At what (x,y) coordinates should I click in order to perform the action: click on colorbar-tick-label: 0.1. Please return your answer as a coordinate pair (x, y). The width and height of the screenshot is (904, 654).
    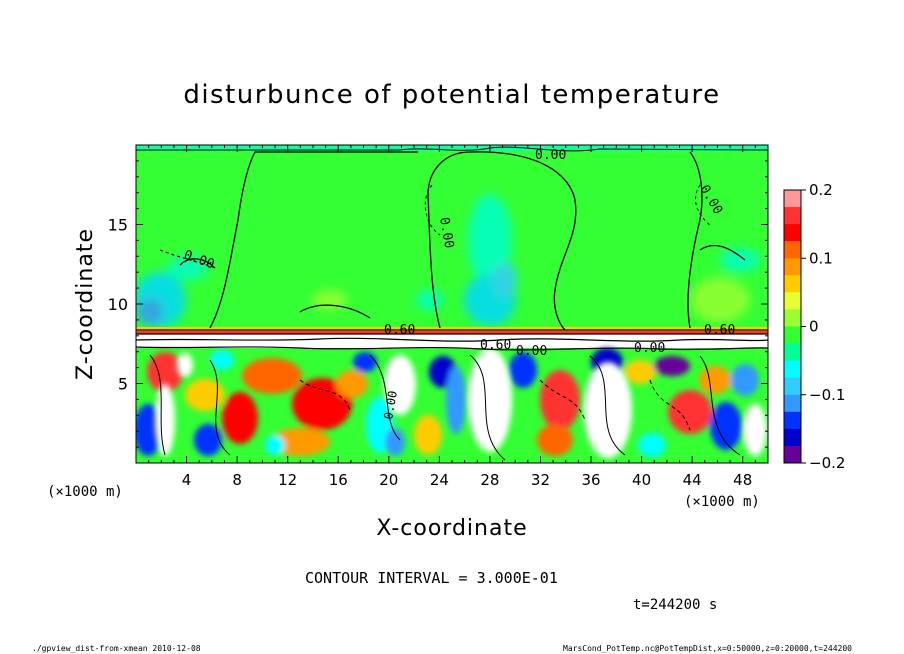
    Looking at the image, I should click on (821, 258).